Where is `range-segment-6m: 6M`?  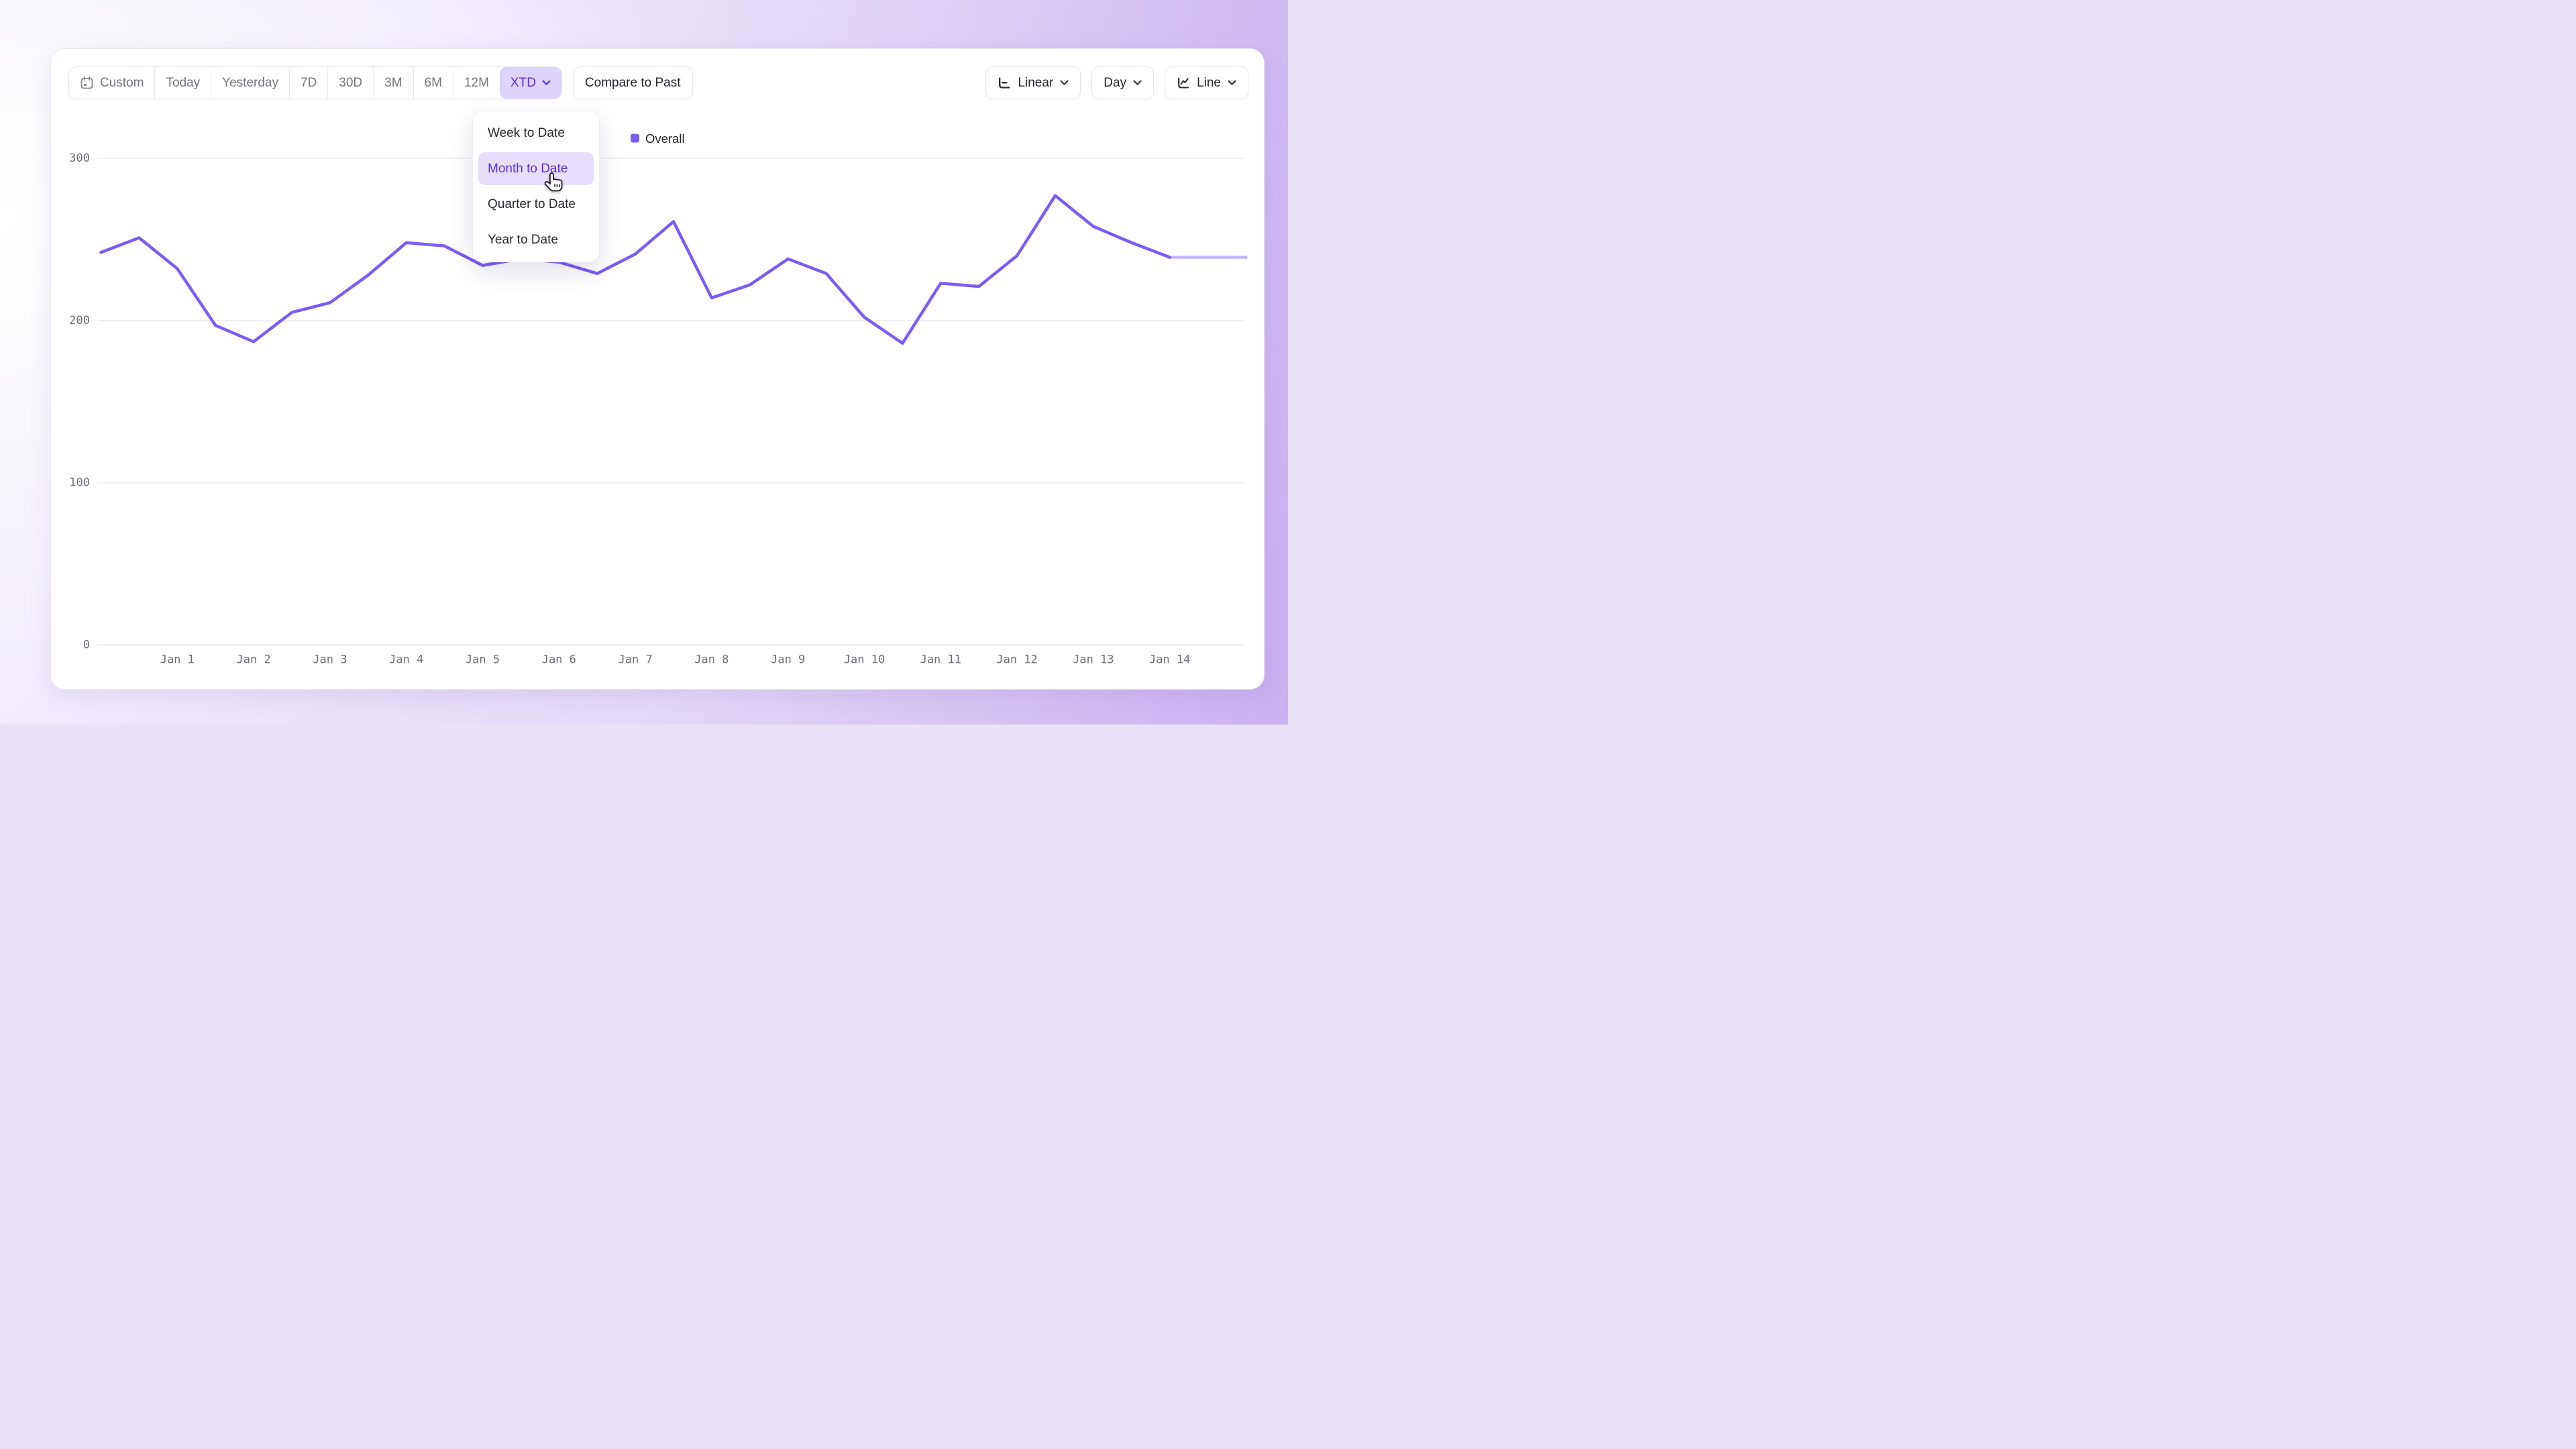 range-segment-6m: 6M is located at coordinates (433, 83).